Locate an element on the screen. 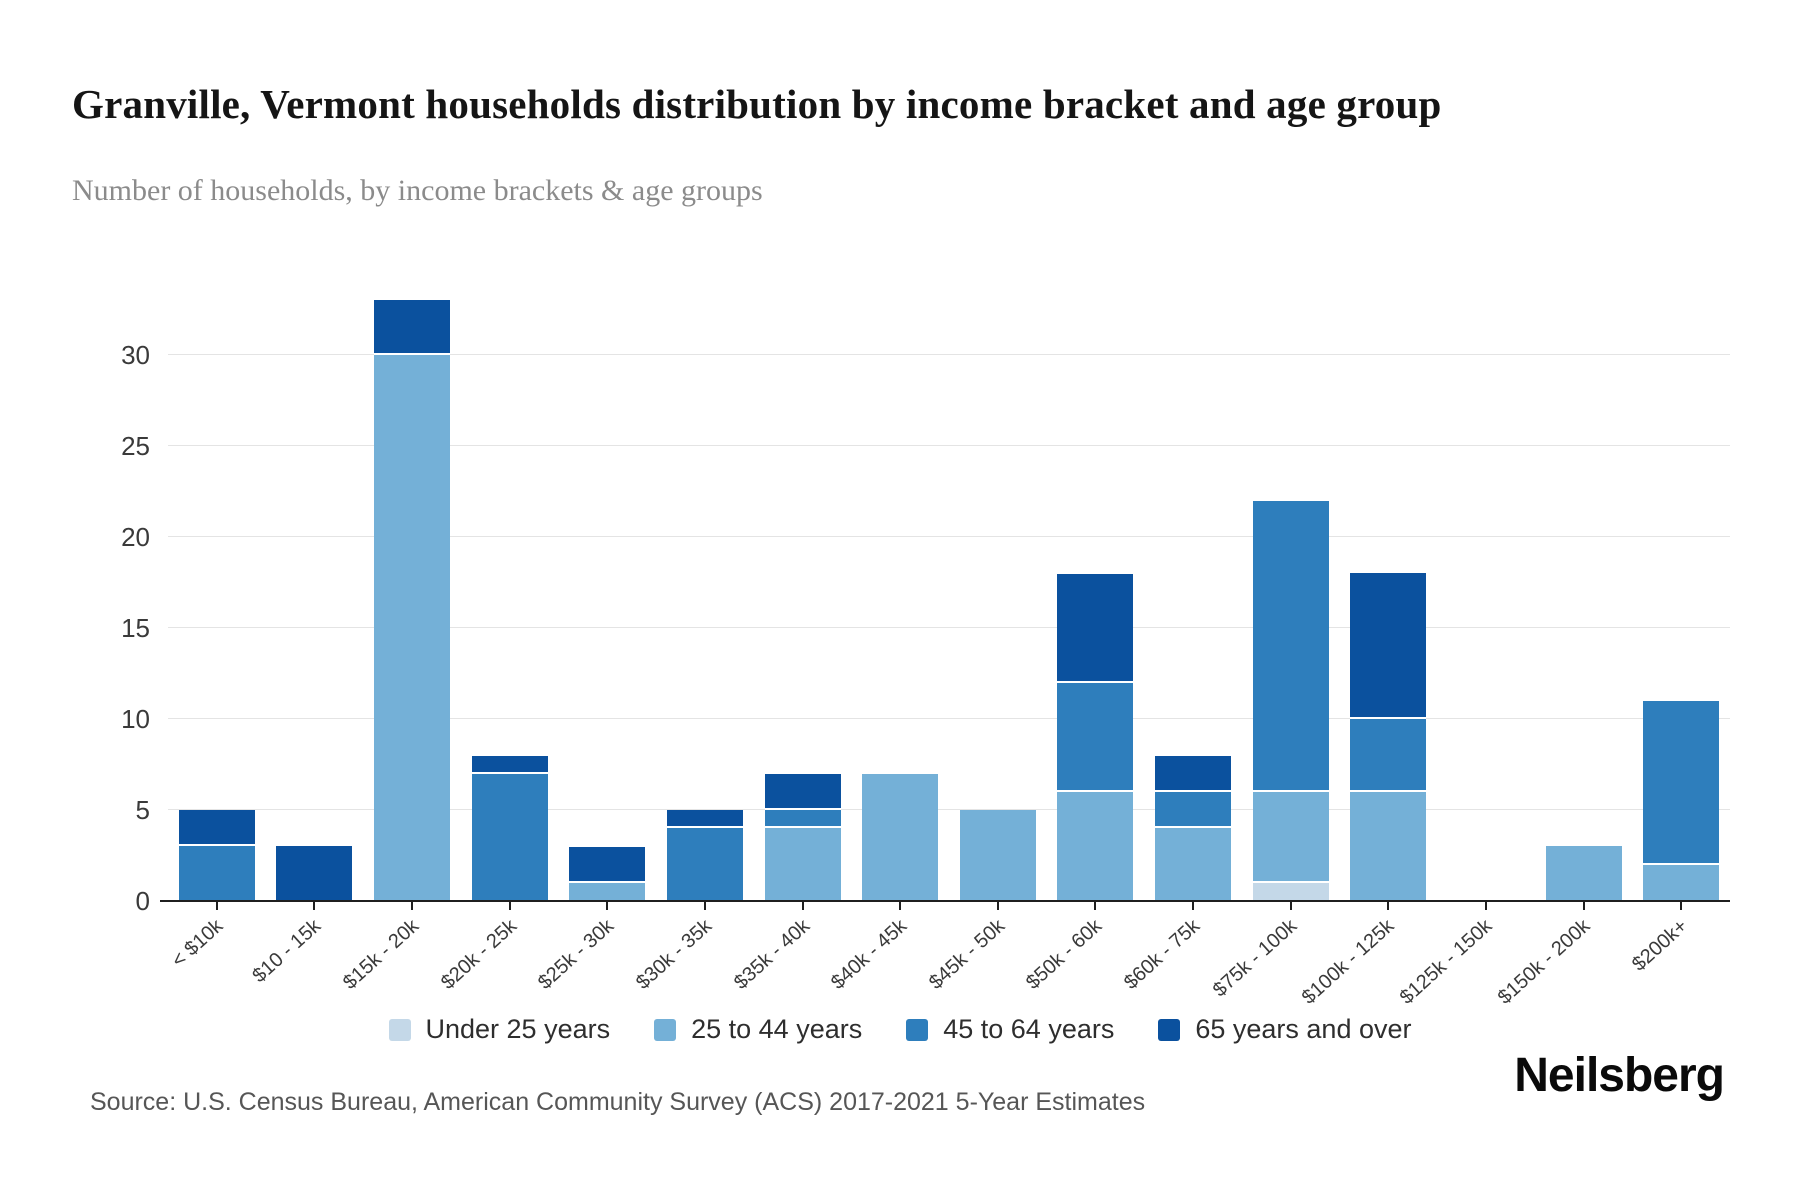  brand-logo: Neilsberg is located at coordinates (1619, 1075).